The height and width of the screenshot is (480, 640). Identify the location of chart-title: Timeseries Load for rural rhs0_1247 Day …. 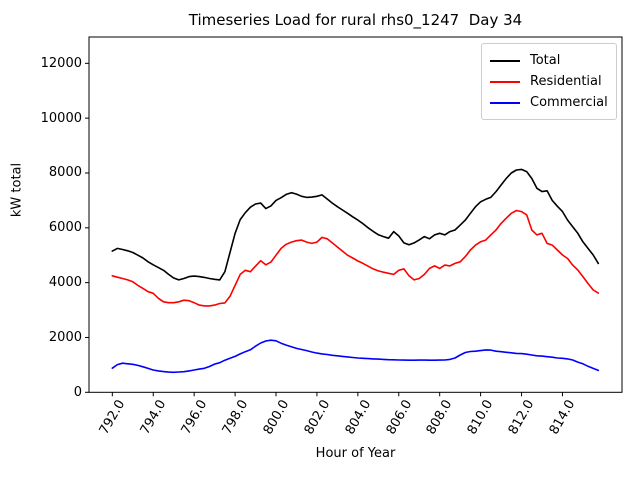
(355, 20).